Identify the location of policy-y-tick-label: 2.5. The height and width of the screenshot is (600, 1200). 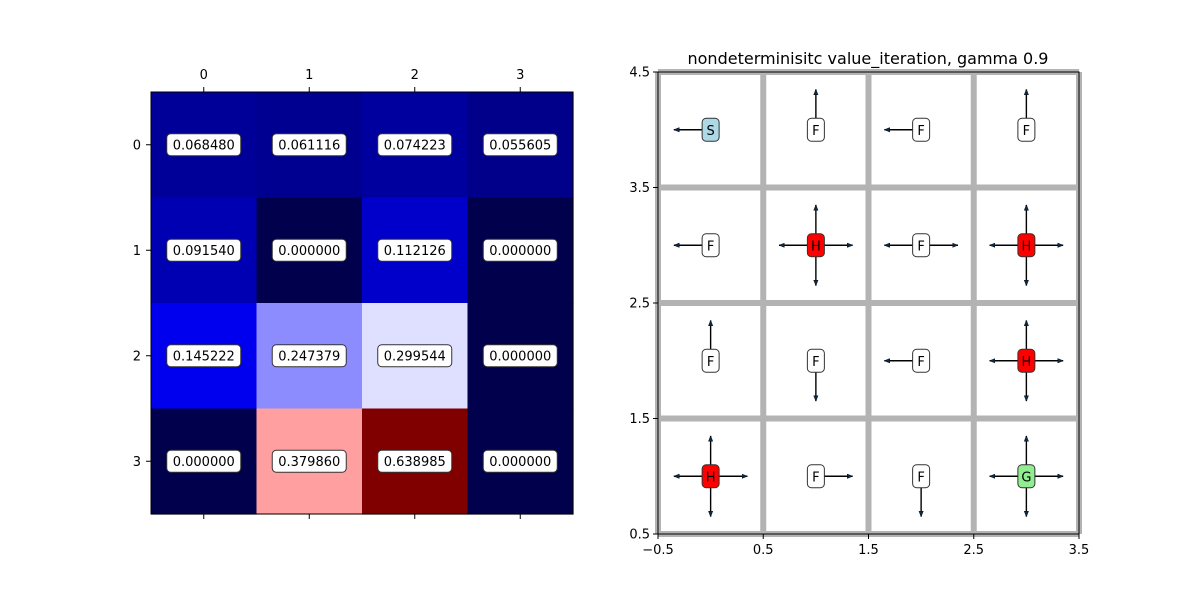
(639, 304).